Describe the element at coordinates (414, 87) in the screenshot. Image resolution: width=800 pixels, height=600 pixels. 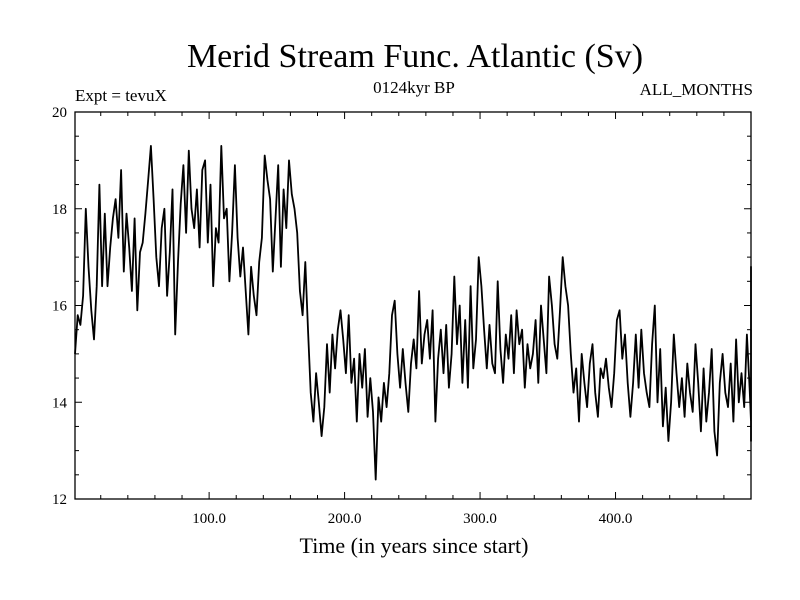
I see `period-label: 0124kyr BP` at that location.